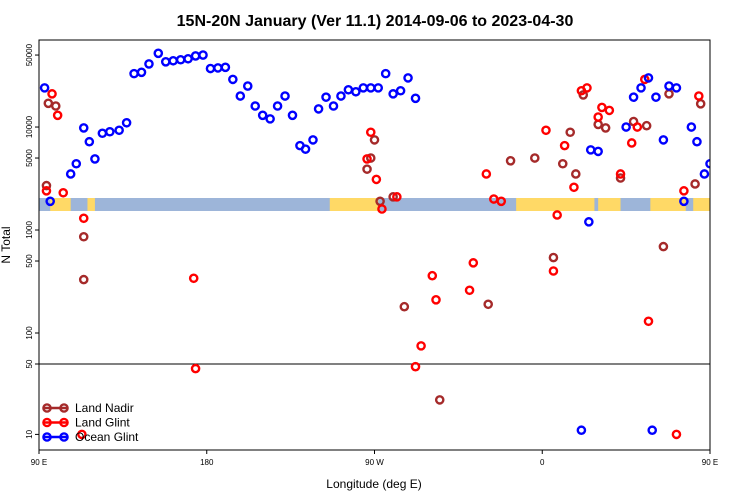  I want to click on legend-marker-land-glint, so click(47, 422).